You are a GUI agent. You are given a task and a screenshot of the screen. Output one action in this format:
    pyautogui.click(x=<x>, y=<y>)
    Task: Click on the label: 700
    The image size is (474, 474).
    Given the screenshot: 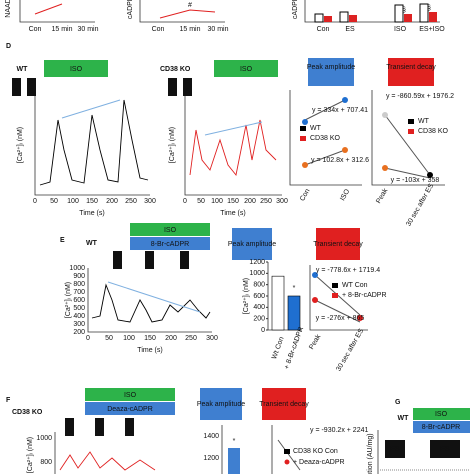 What is the action you would take?
    pyautogui.click(x=79, y=292)
    